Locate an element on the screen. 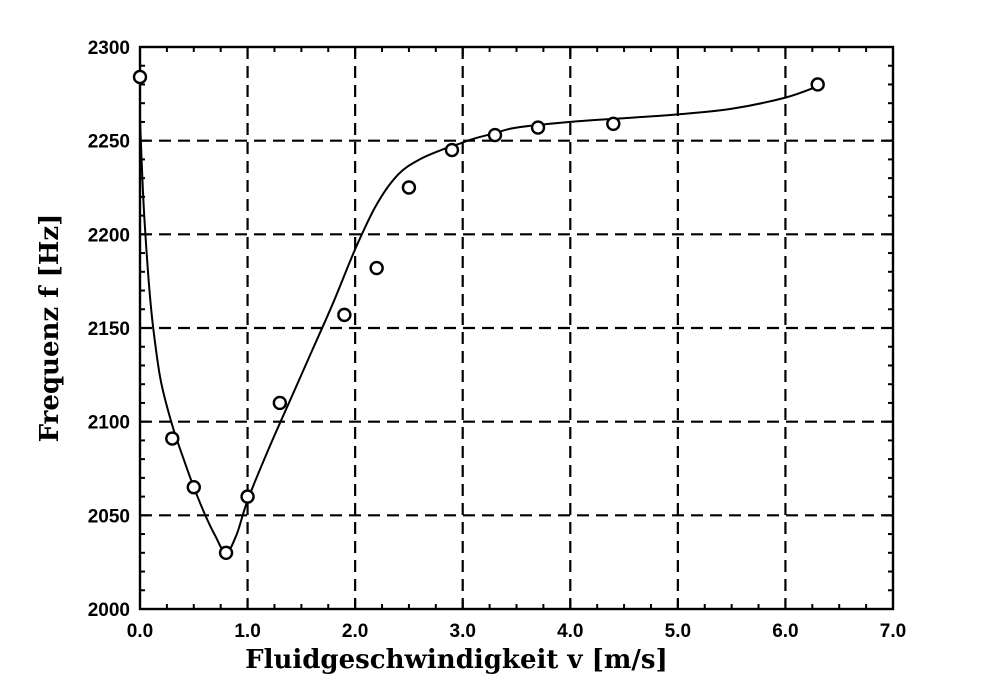  y-tick-label: 2200 is located at coordinates (109, 235).